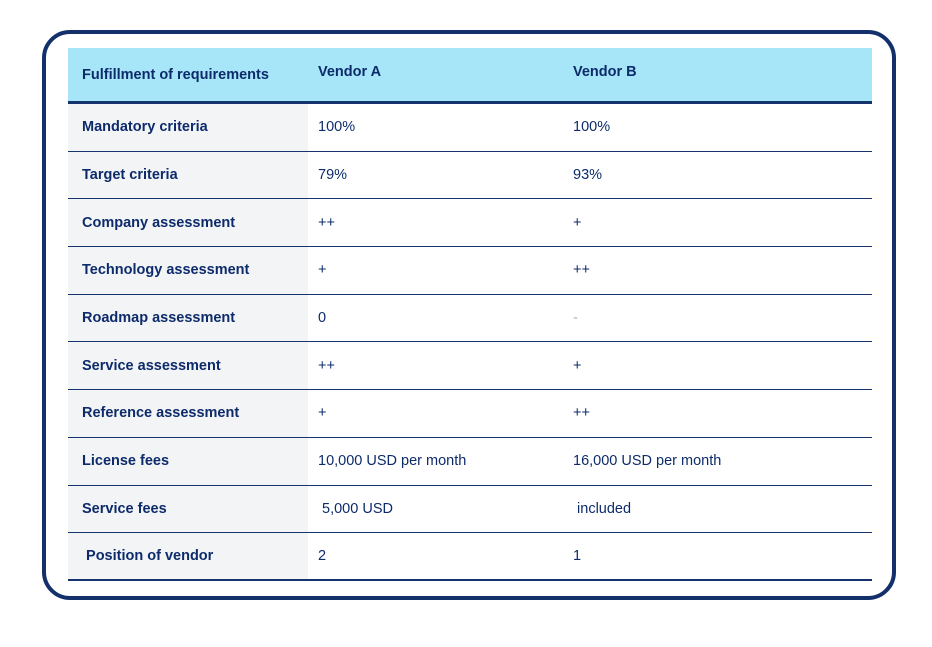  Describe the element at coordinates (188, 270) in the screenshot. I see `criteria-label: Technology assessment` at that location.